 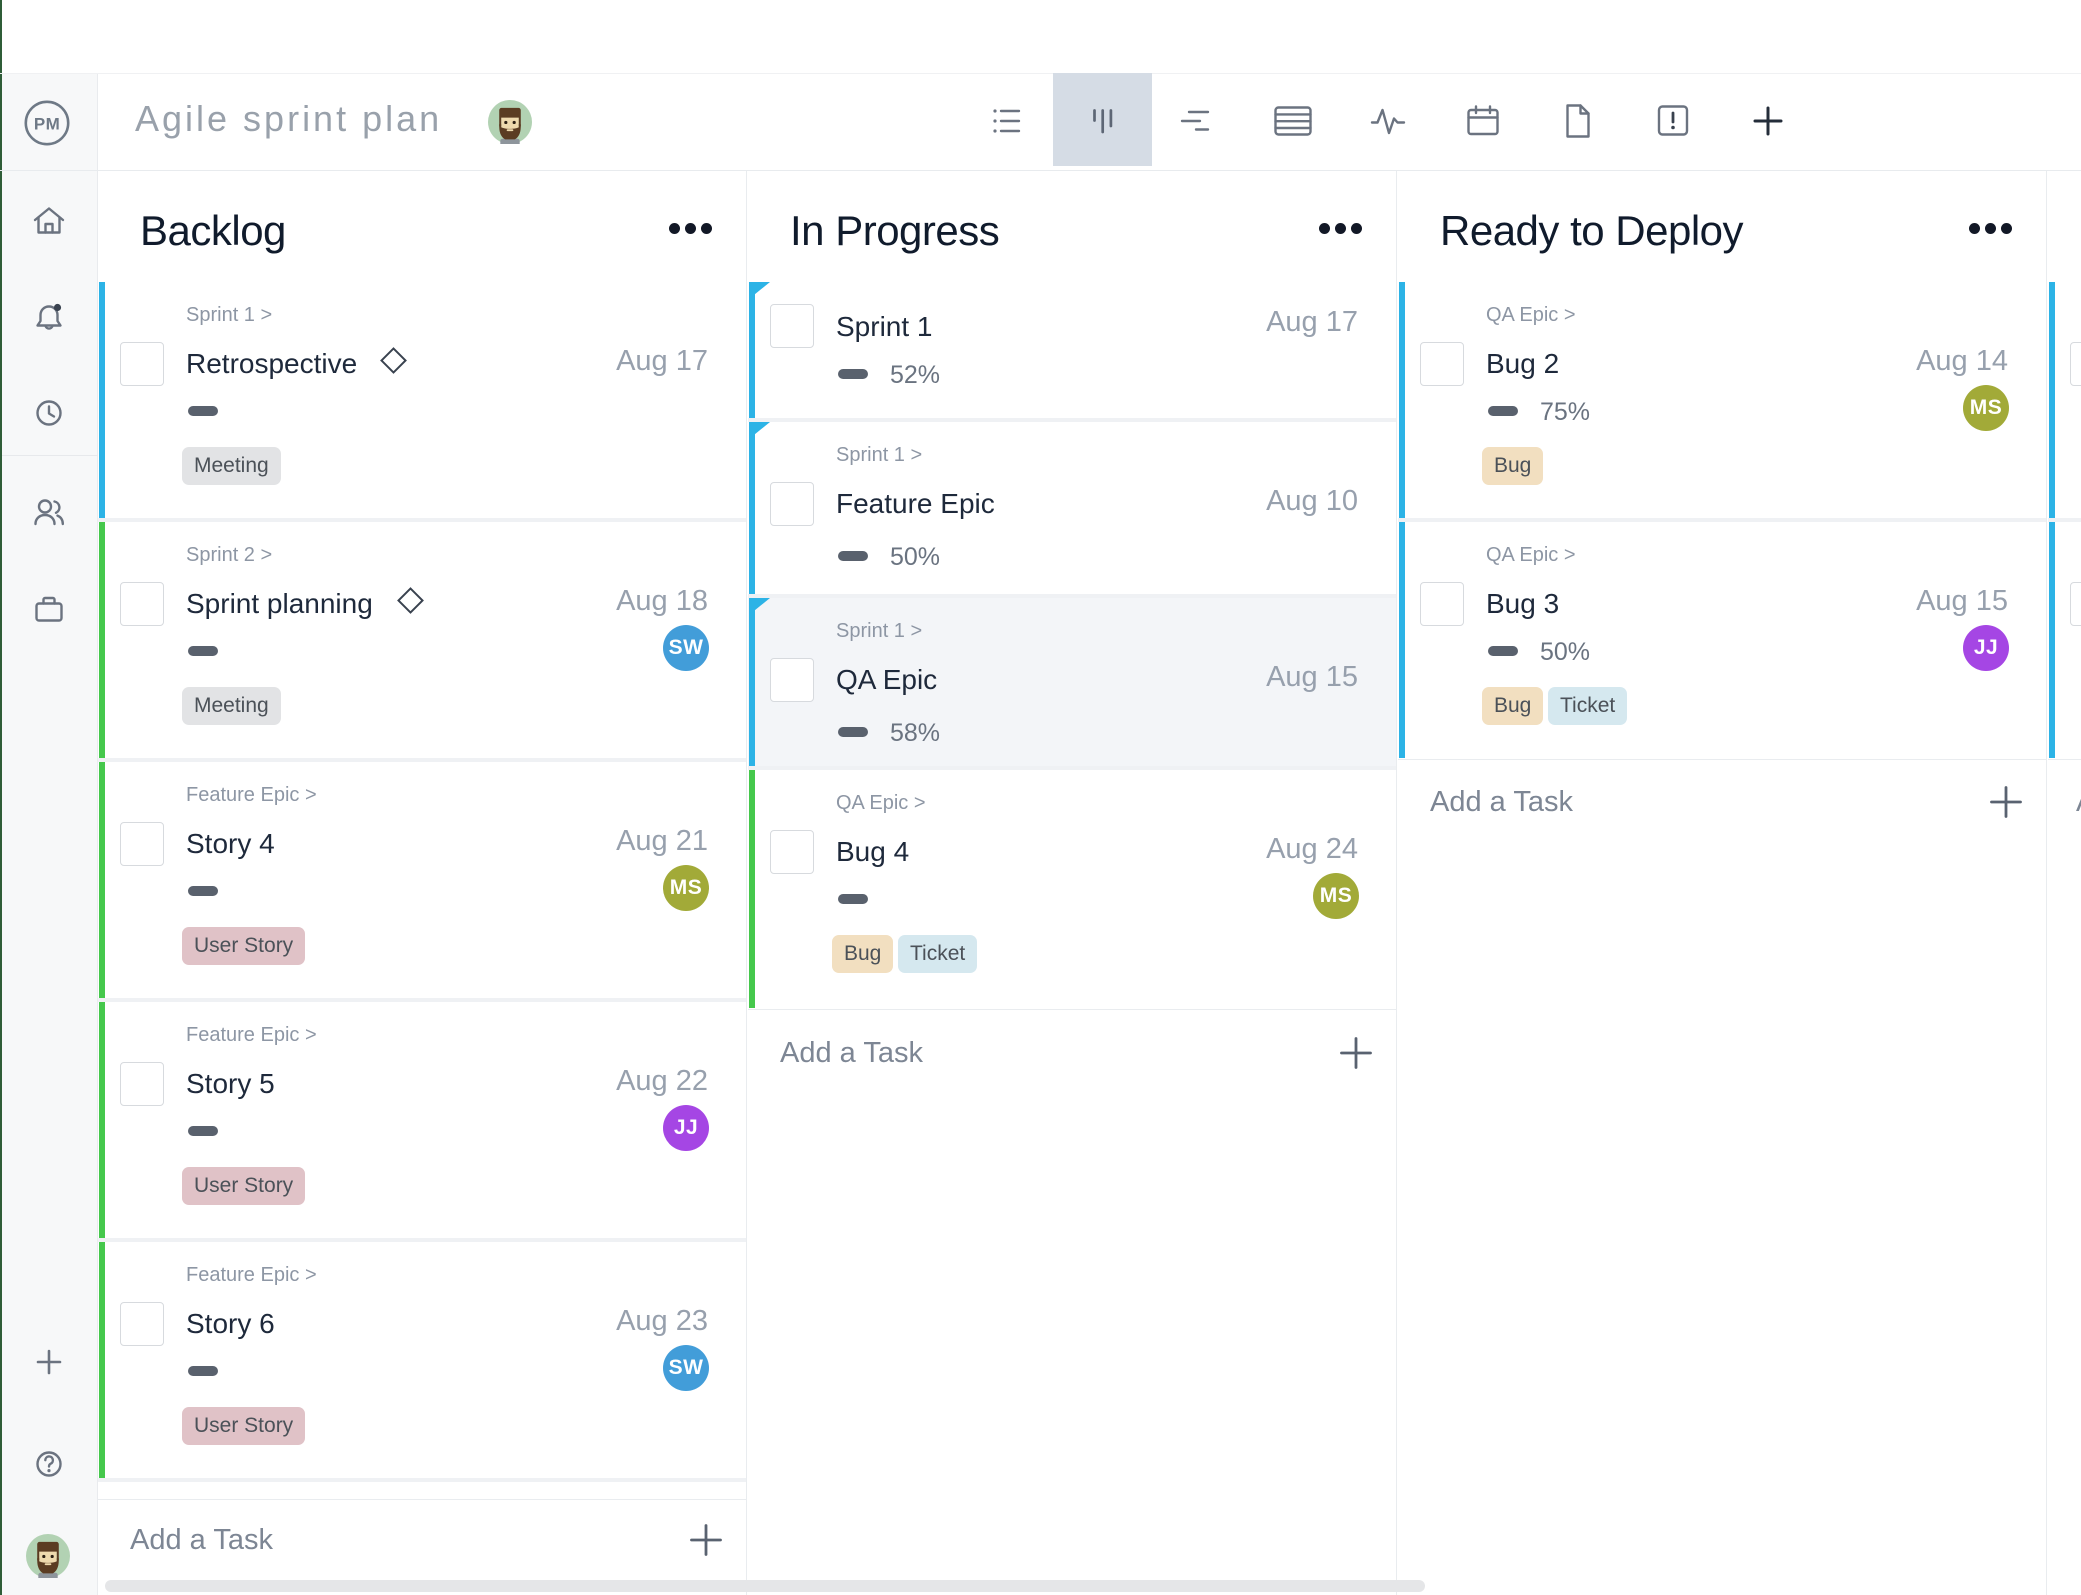 I want to click on svg-text: PM, so click(x=47, y=124).